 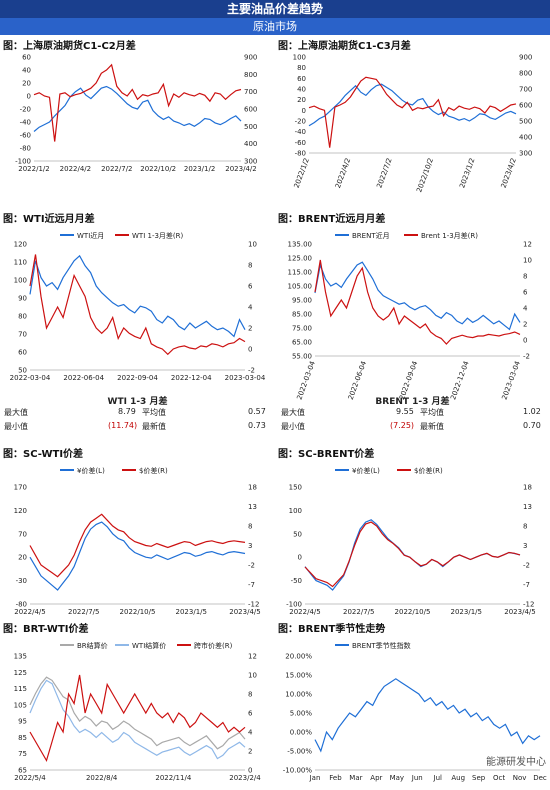 What do you see at coordinates (302, 343) in the screenshot?
I see `y-tick-label-left: 65.00` at bounding box center [302, 343].